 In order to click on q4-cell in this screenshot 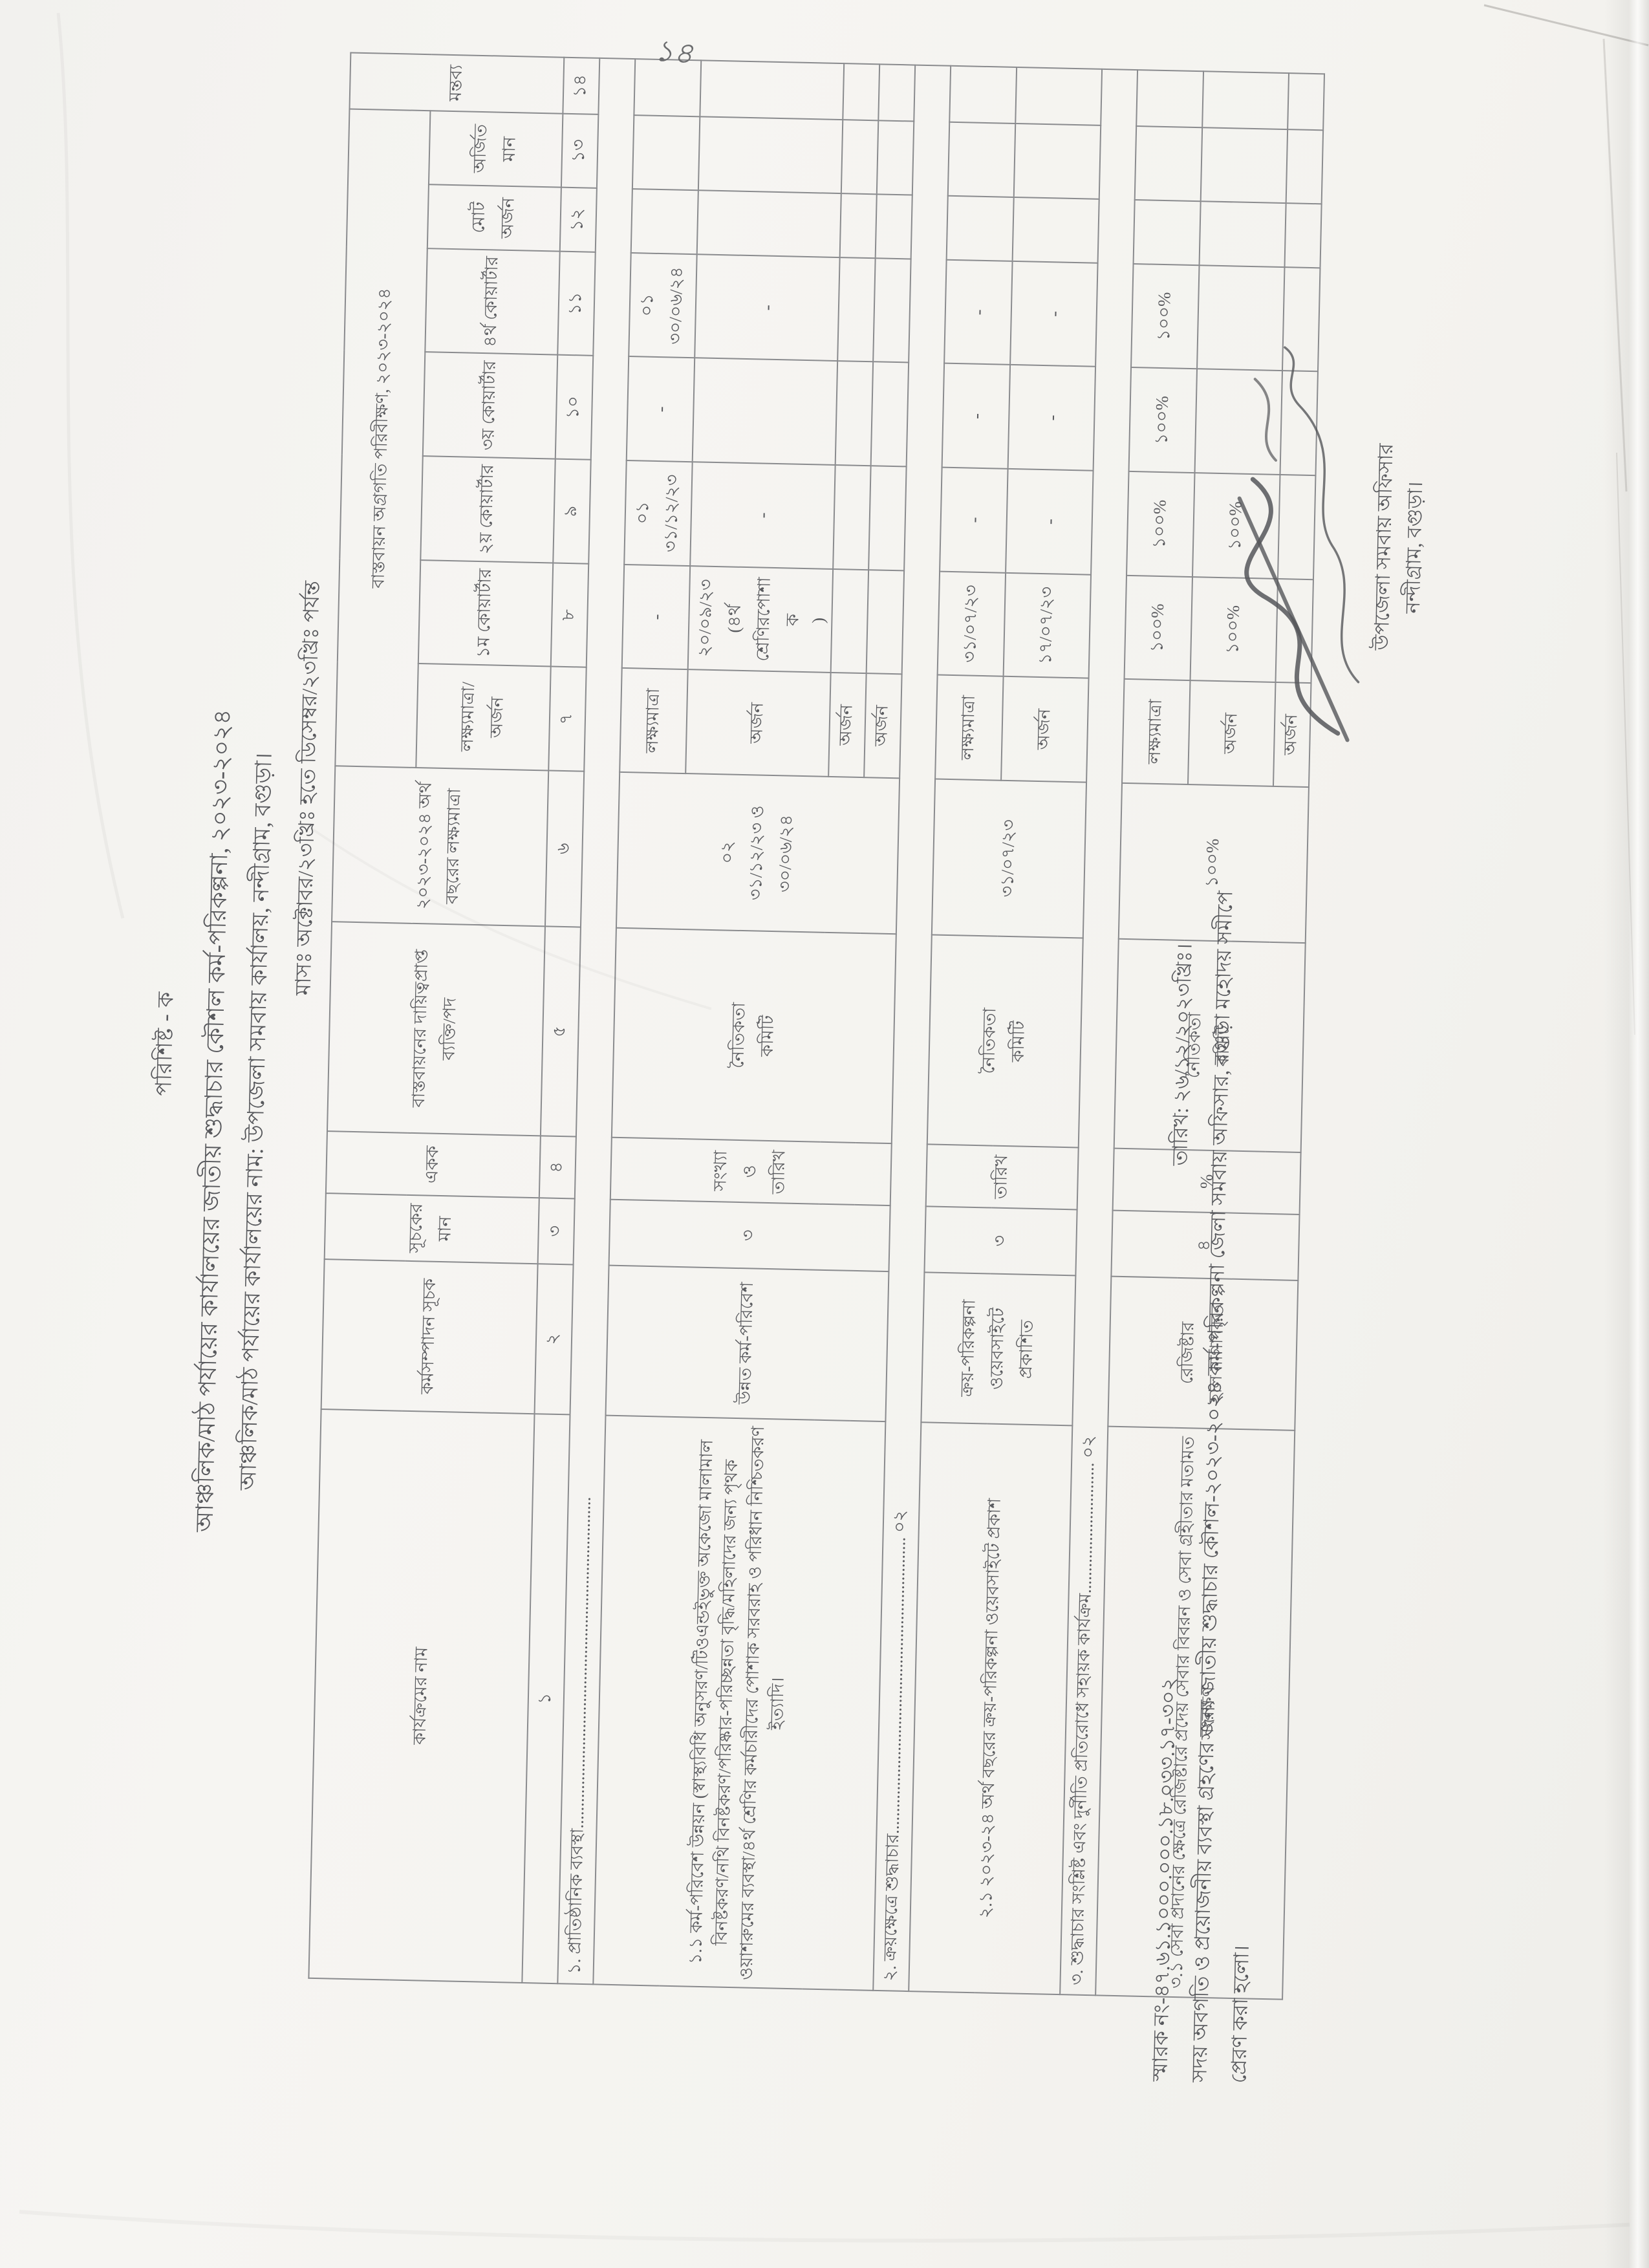, I will do `click(892, 310)`.